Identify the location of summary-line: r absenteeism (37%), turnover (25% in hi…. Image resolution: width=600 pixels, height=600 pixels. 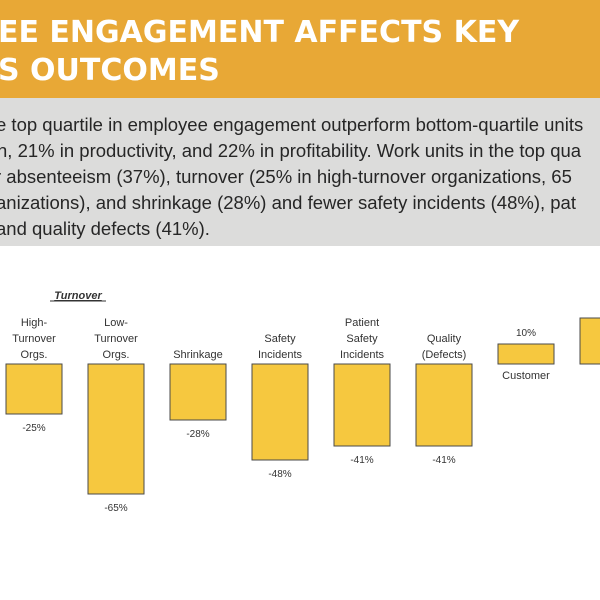
(286, 176).